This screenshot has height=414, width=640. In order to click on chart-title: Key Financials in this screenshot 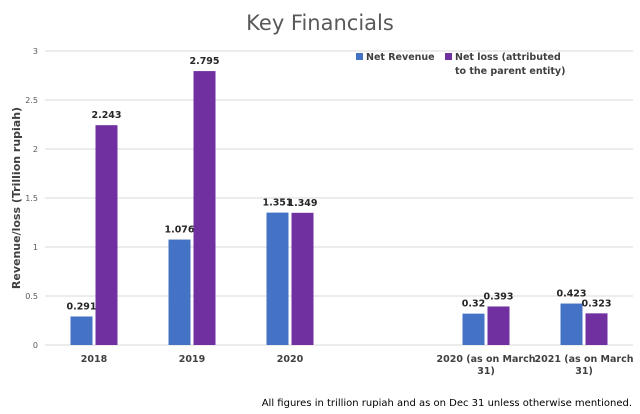, I will do `click(320, 23)`.